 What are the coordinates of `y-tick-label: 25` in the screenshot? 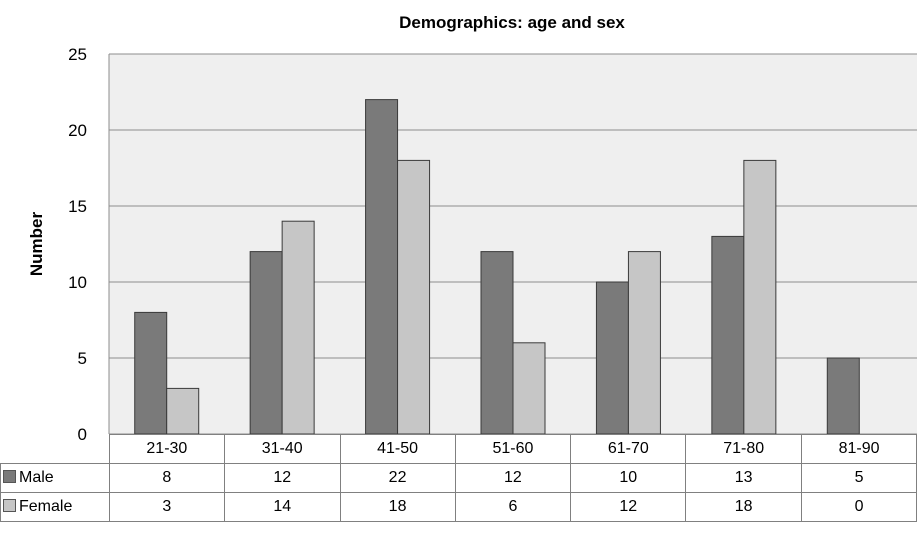 It's located at (77, 54).